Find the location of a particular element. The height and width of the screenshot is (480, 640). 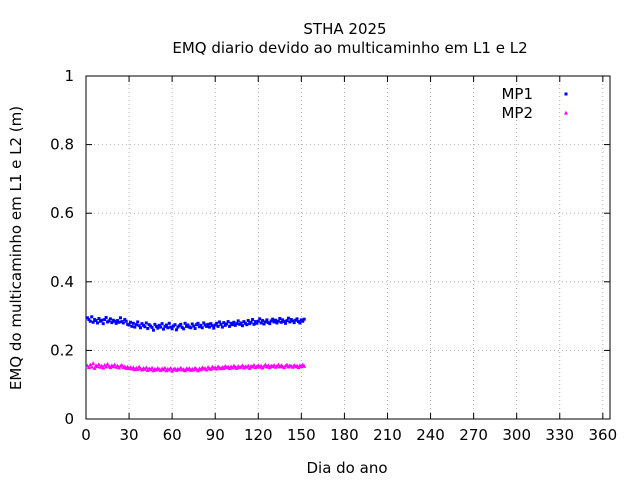

x-tick-label: 120 is located at coordinates (258, 435).